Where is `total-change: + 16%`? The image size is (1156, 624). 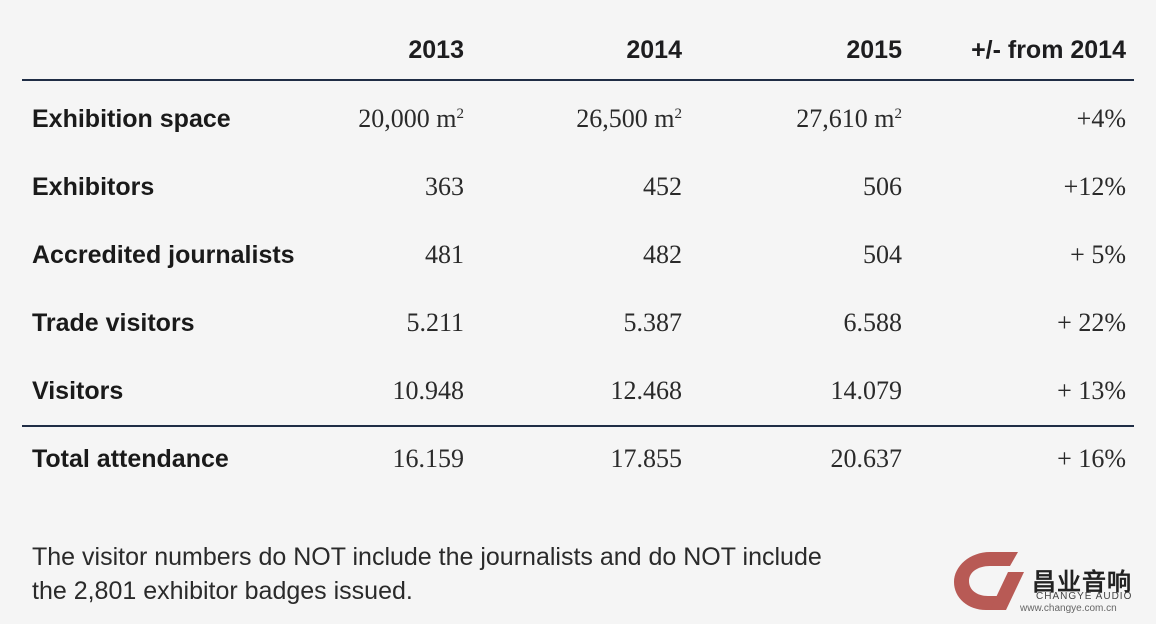 total-change: + 16% is located at coordinates (1022, 458).